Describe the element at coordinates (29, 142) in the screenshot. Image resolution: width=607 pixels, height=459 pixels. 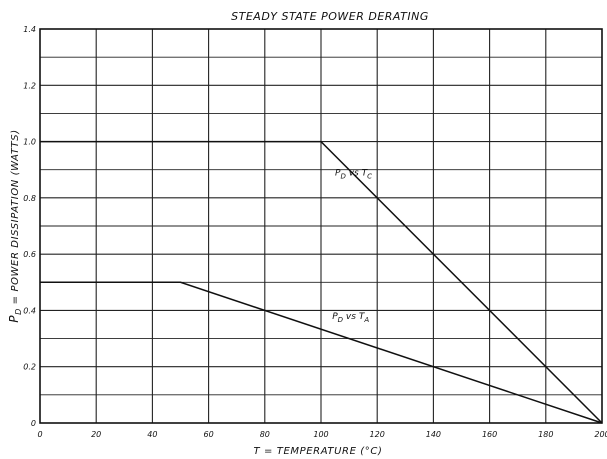
I see `y-tick-label: 1.0` at that location.